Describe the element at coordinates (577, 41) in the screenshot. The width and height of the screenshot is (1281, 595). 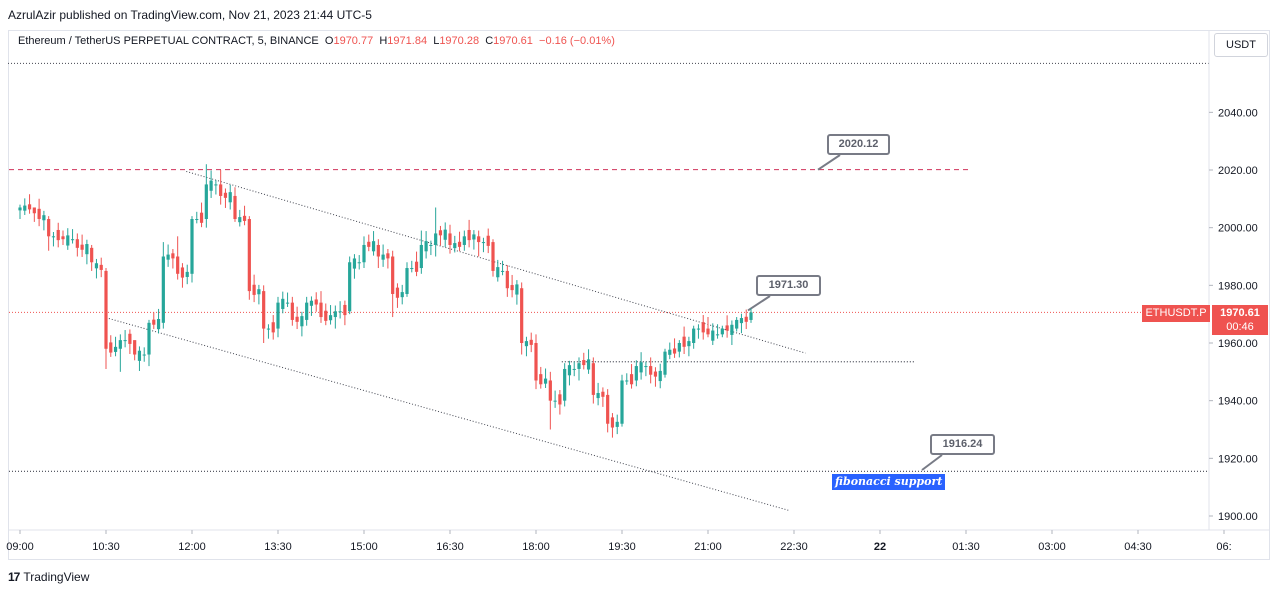
I see `change-value: −0.16 (−0.01%)` at that location.